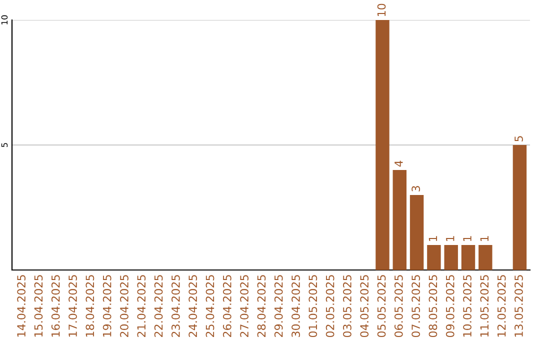 This screenshot has width=540, height=340. Describe the element at coordinates (210, 306) in the screenshot. I see `x-tick-label: 25.04.2025` at that location.